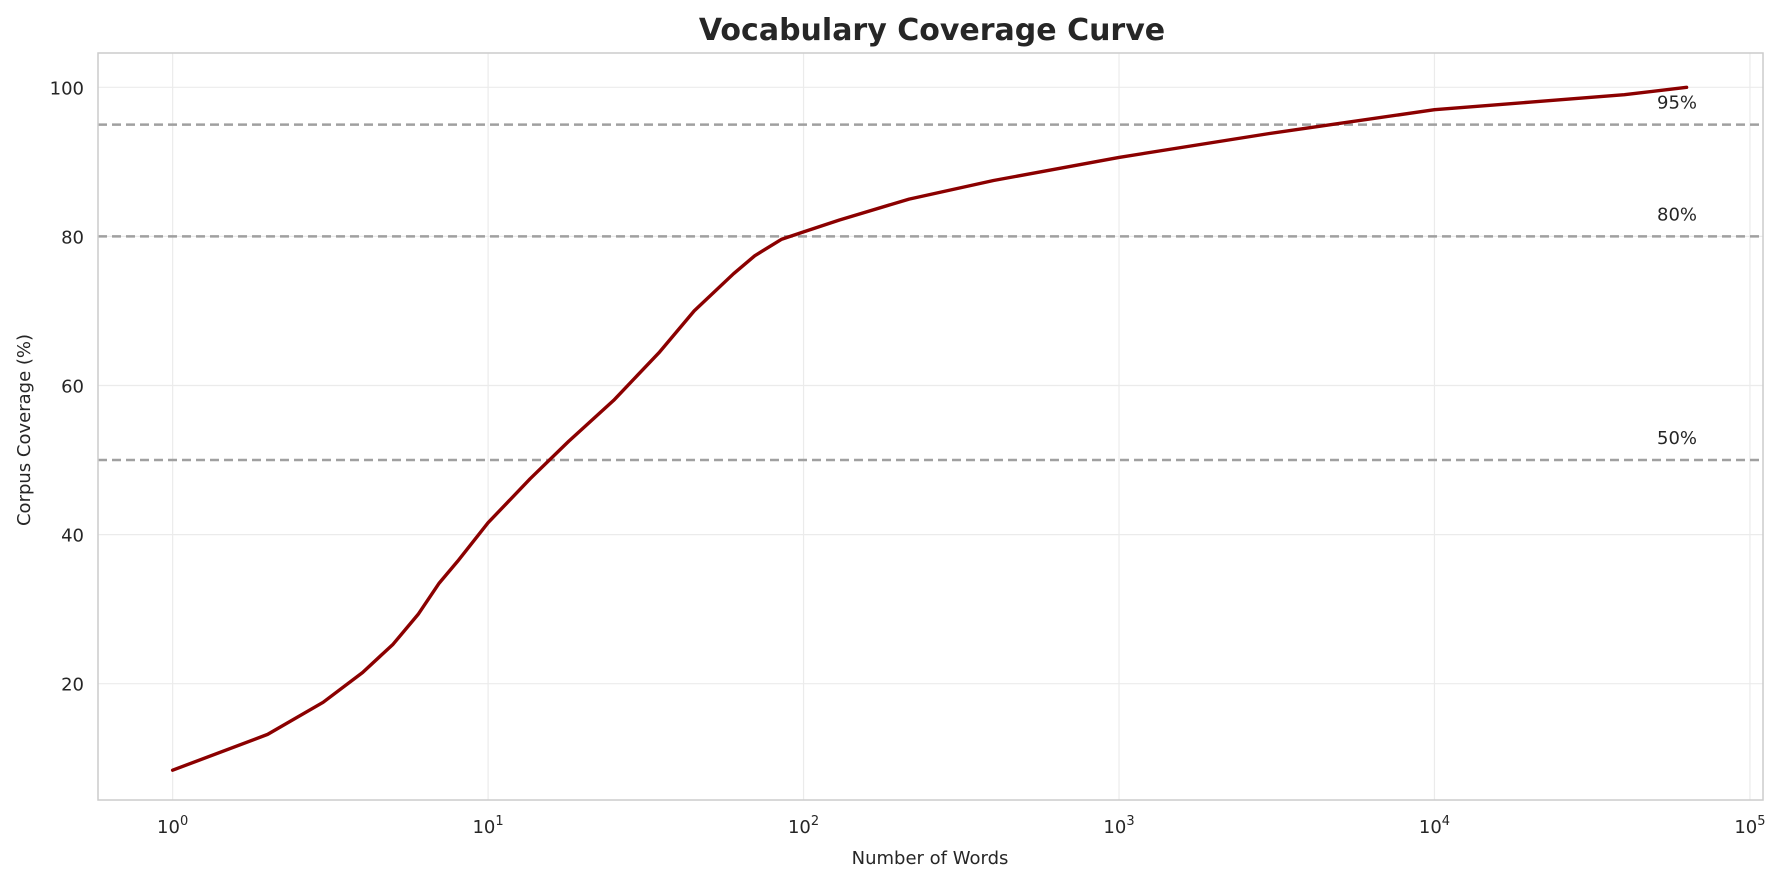 This screenshot has width=1781, height=883. I want to click on x-tick-label: 10⁰, so click(172, 826).